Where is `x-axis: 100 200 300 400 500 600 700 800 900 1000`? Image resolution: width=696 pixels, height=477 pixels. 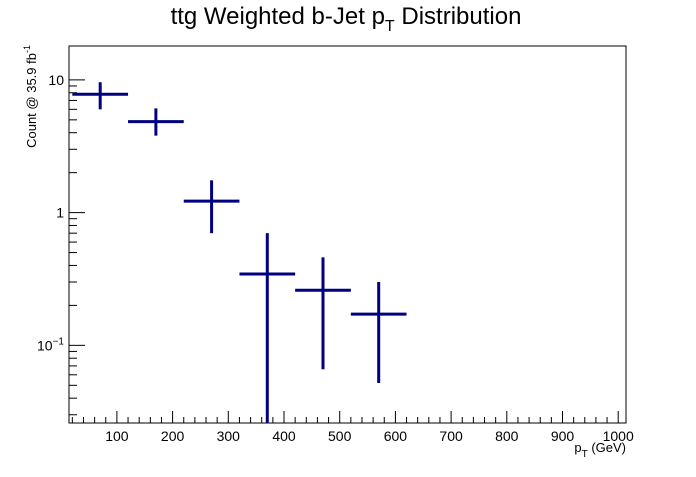
x-axis: 100 200 300 400 500 600 700 800 900 1000 is located at coordinates (352, 427).